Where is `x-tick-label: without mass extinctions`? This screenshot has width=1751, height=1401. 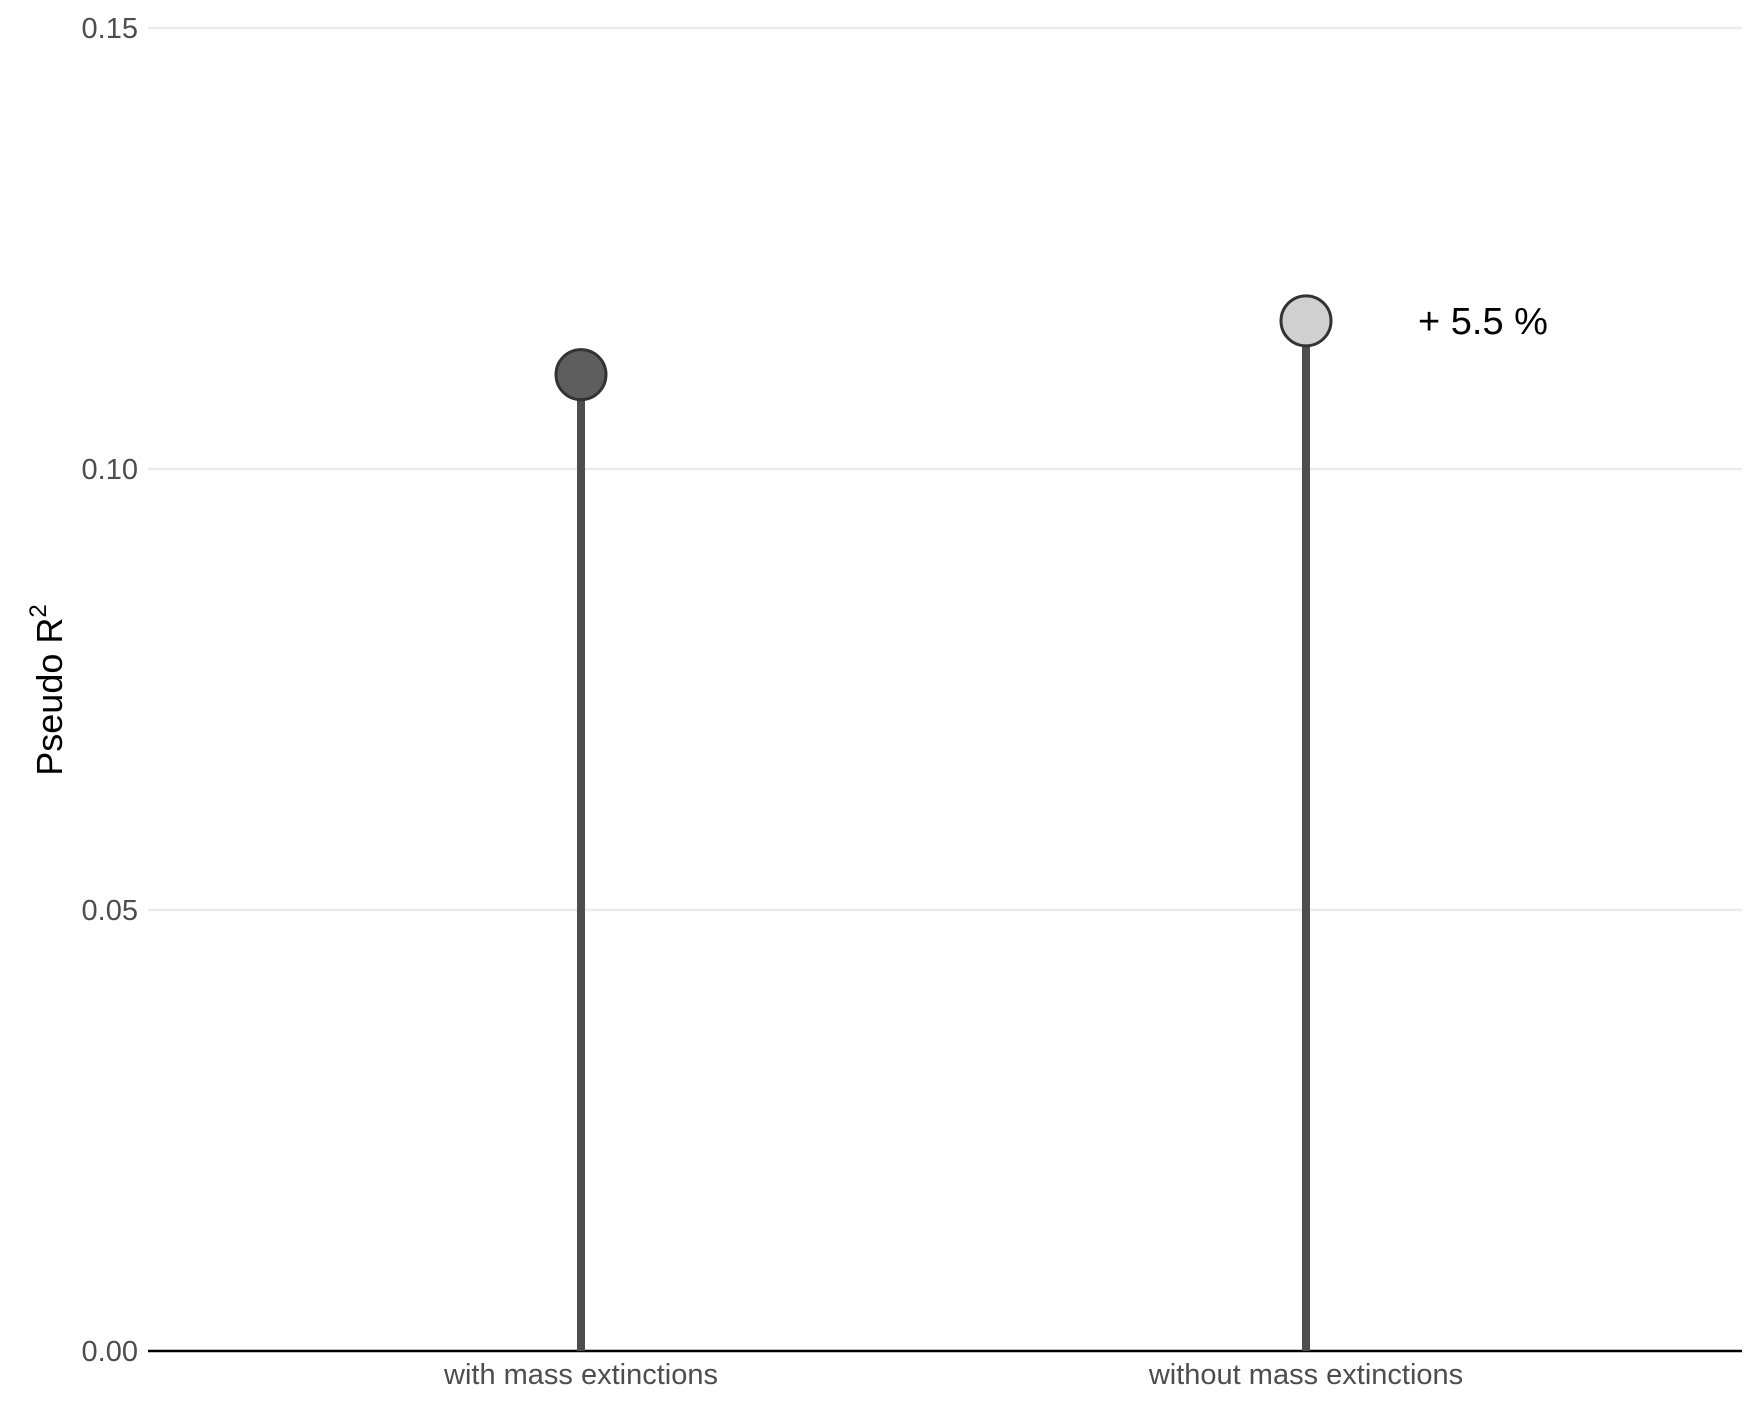 x-tick-label: without mass extinctions is located at coordinates (1305, 1375).